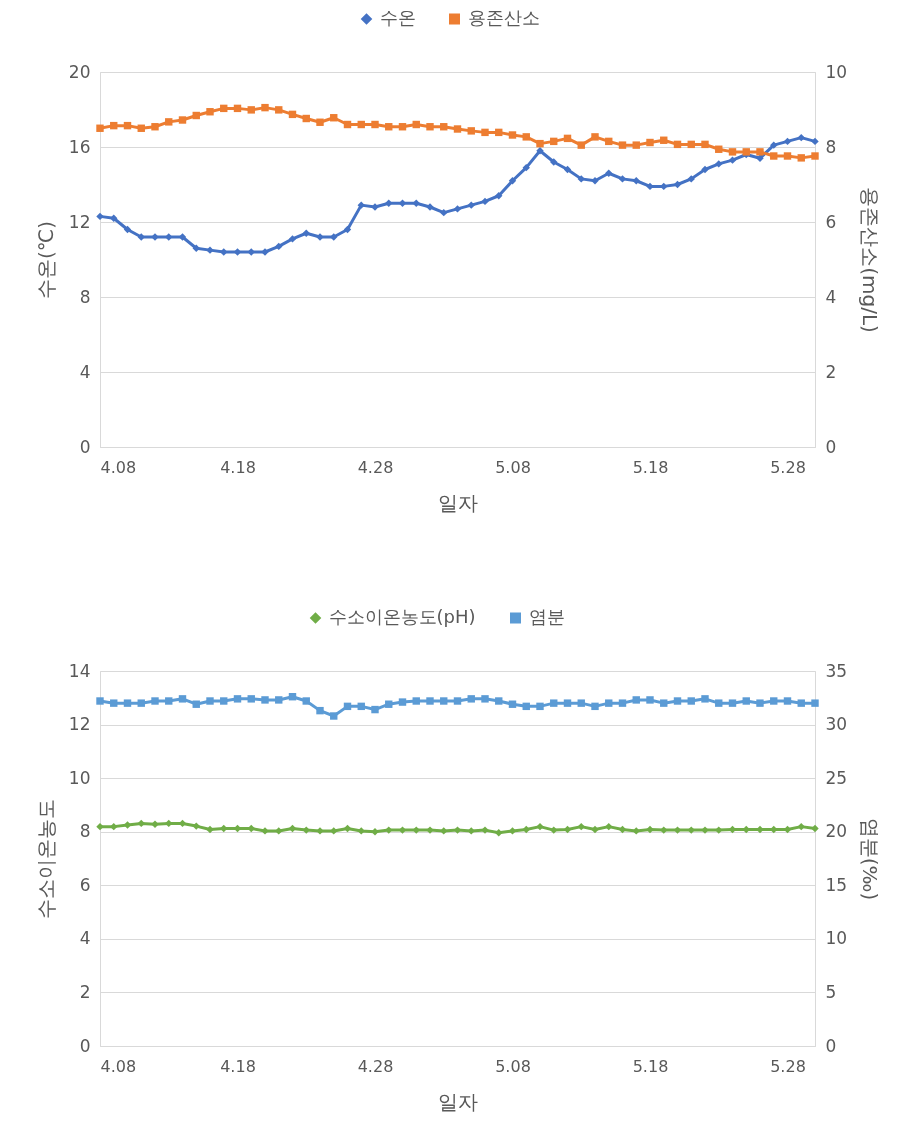 The height and width of the screenshot is (1131, 916). I want to click on y-tick-label: 12, so click(79, 724).